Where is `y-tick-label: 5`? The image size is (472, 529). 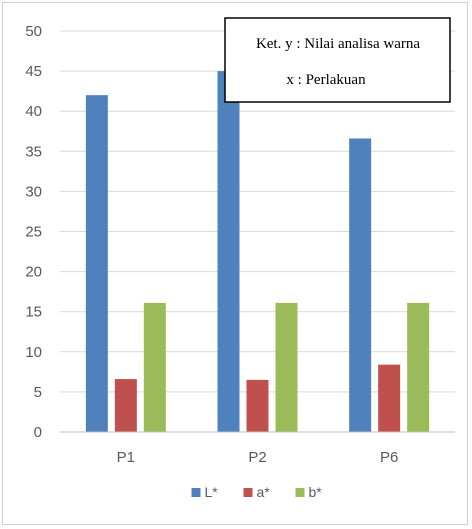 y-tick-label: 5 is located at coordinates (38, 392).